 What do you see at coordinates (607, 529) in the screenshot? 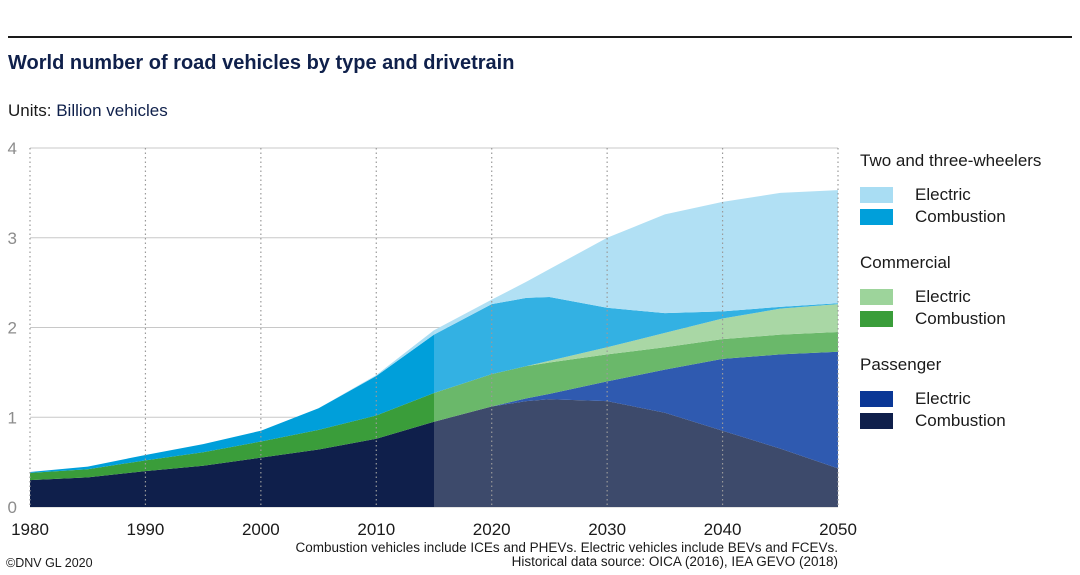
I see `x-tick-label: 2030` at bounding box center [607, 529].